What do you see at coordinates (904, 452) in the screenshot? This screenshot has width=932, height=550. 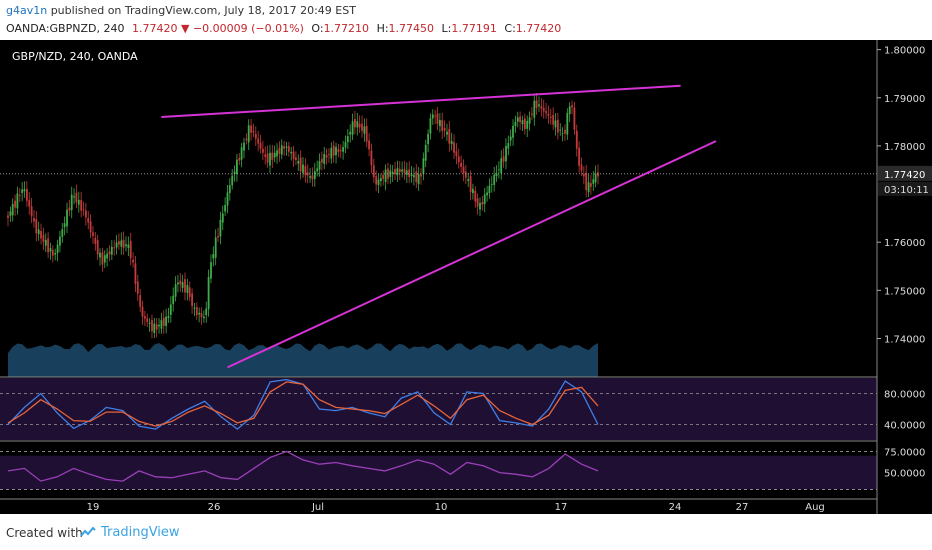 I see `rsi-tick-label: 75.0000` at bounding box center [904, 452].